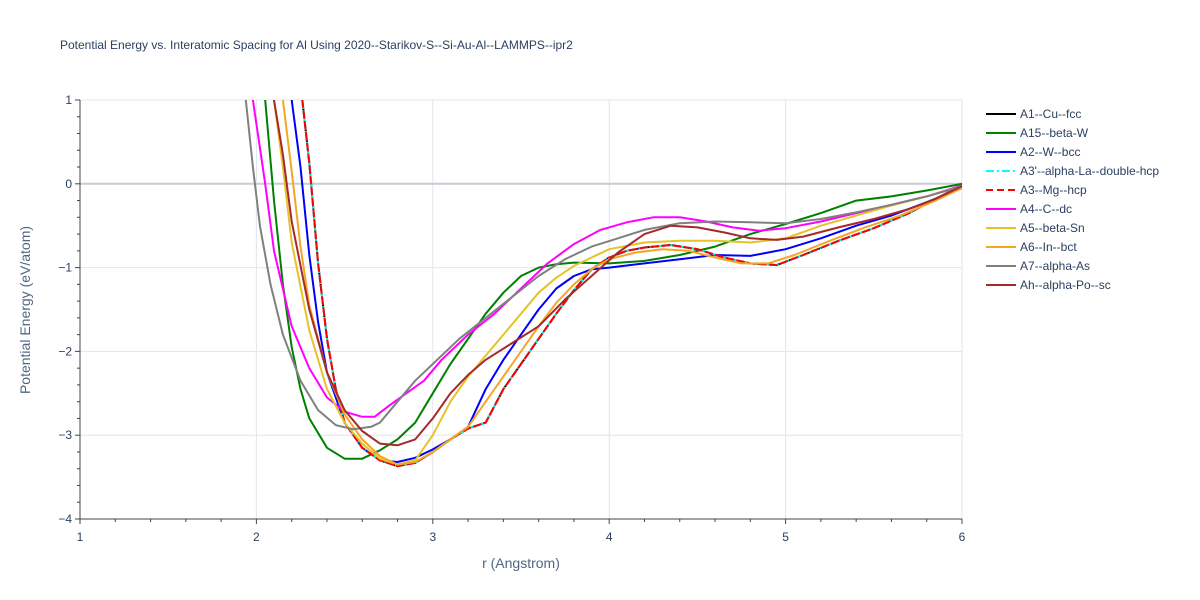 The width and height of the screenshot is (1200, 600). Describe the element at coordinates (1052, 228) in the screenshot. I see `legend-label: A5--beta-Sn` at that location.